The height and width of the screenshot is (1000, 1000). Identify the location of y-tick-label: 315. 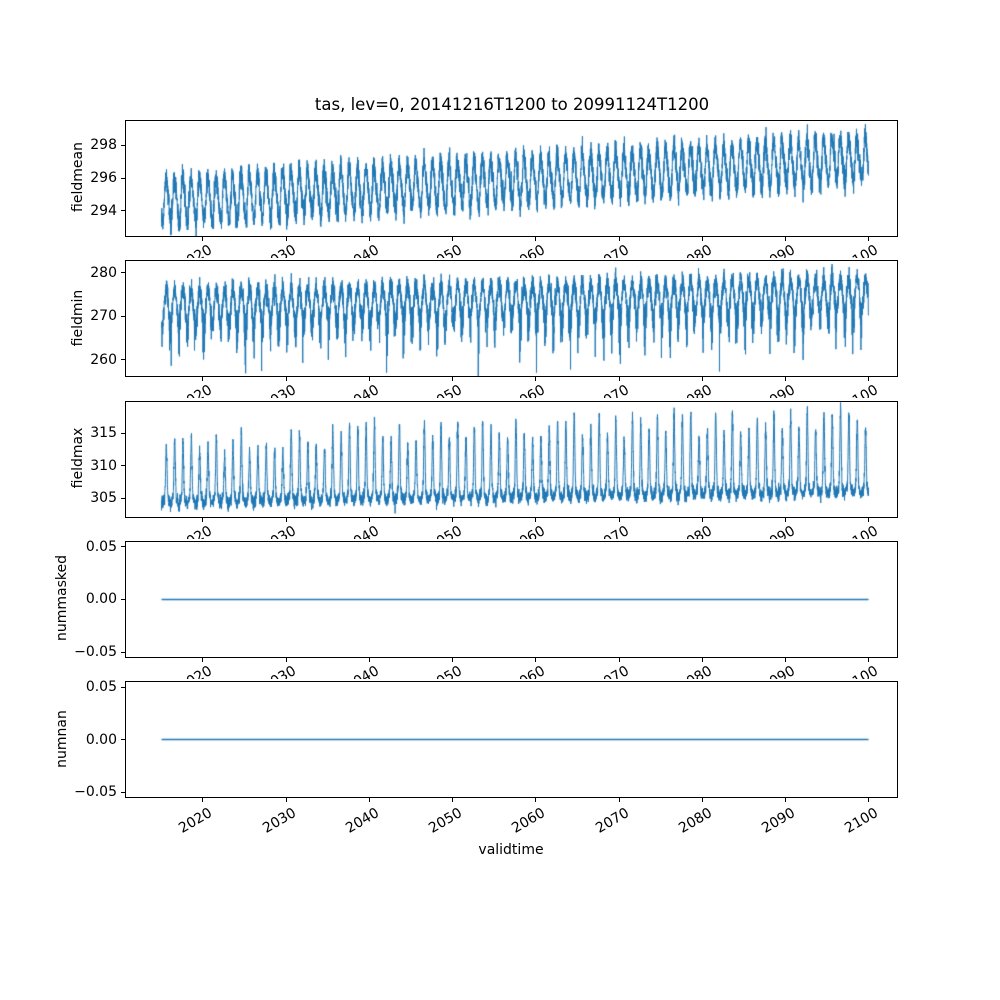
(103, 433).